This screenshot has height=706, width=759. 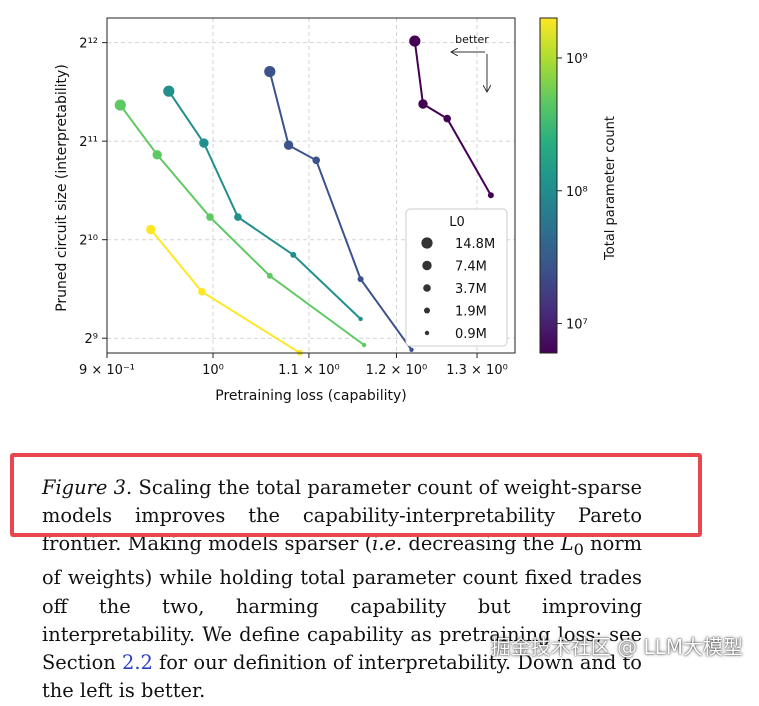 I want to click on x-tick-label: 1.3 × 10⁰, so click(x=477, y=370).